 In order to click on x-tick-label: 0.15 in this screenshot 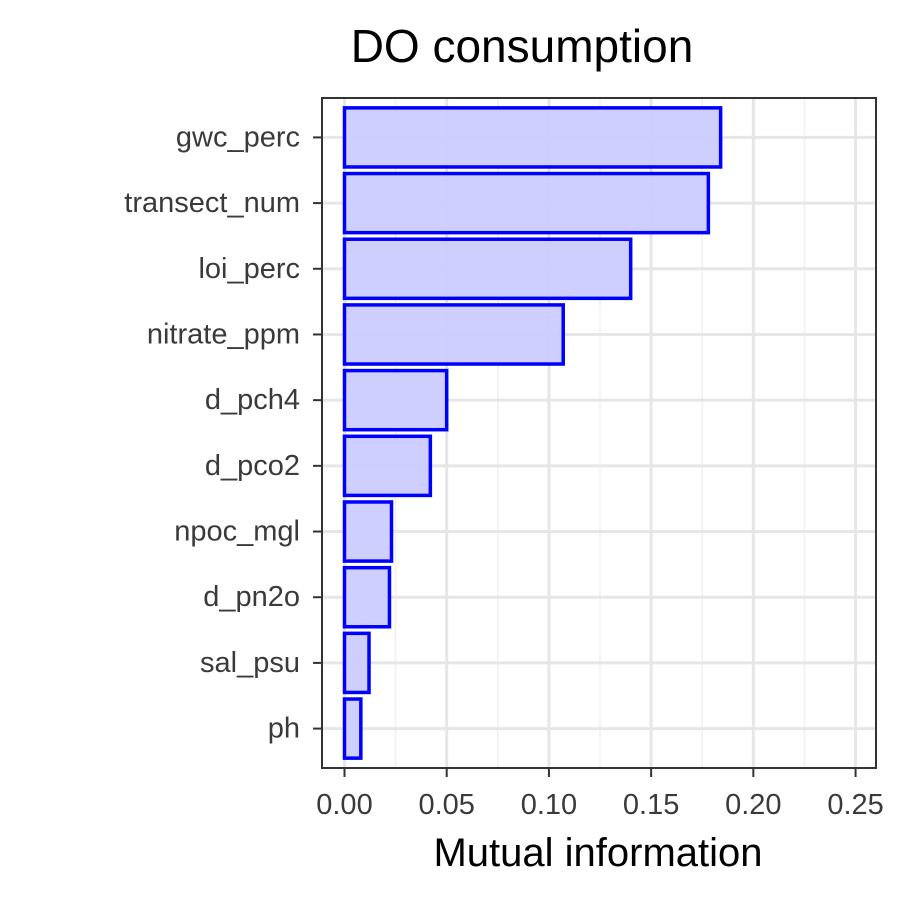, I will do `click(651, 805)`.